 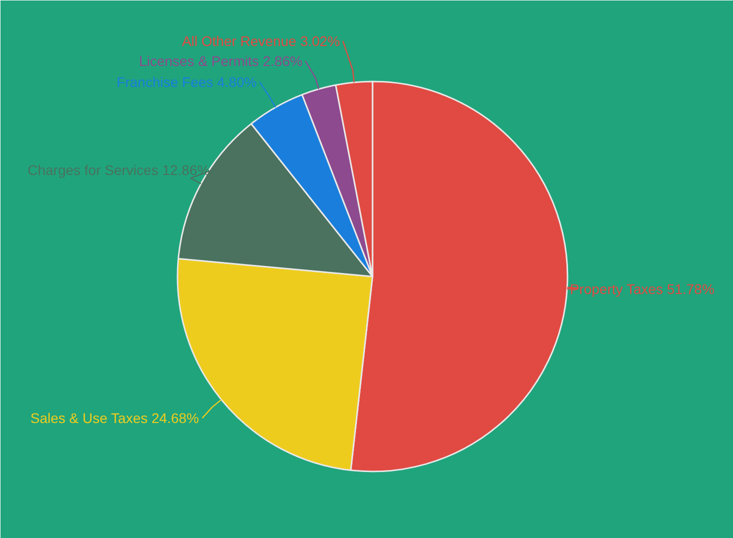 I want to click on slice-label: Licenses & Permits 2.86%, so click(x=220, y=60).